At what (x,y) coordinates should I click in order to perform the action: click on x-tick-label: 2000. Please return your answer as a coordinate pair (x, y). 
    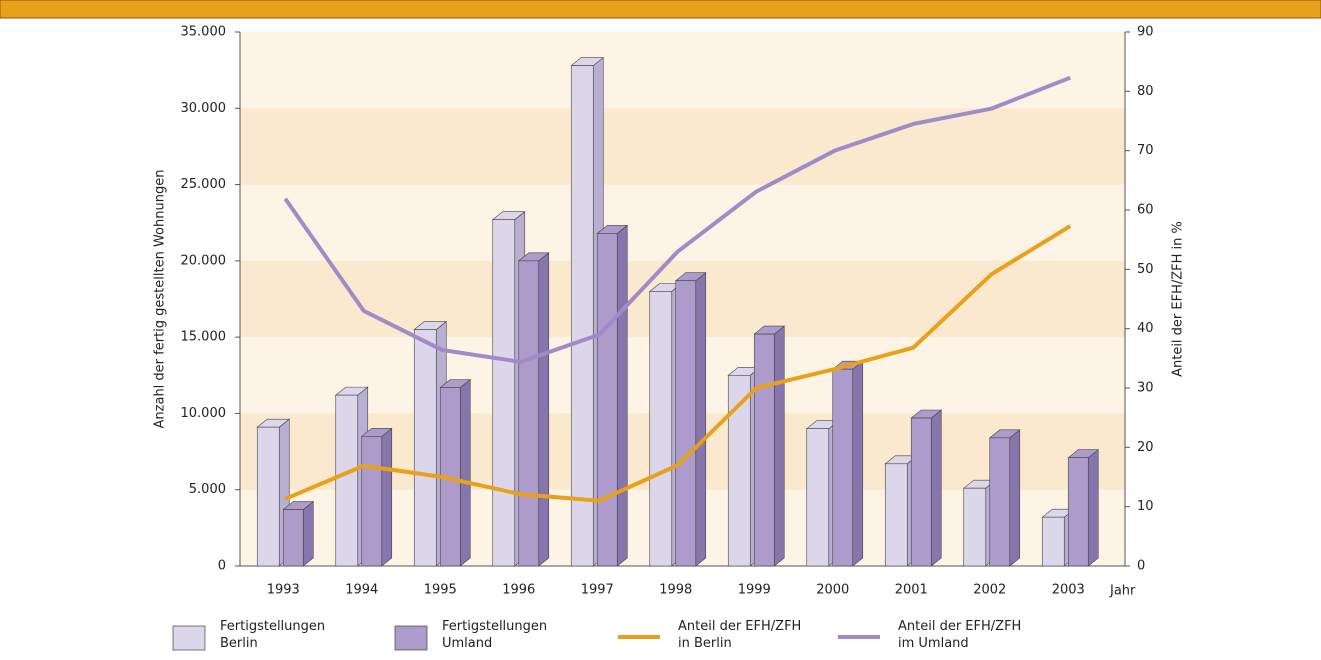
    Looking at the image, I should click on (832, 590).